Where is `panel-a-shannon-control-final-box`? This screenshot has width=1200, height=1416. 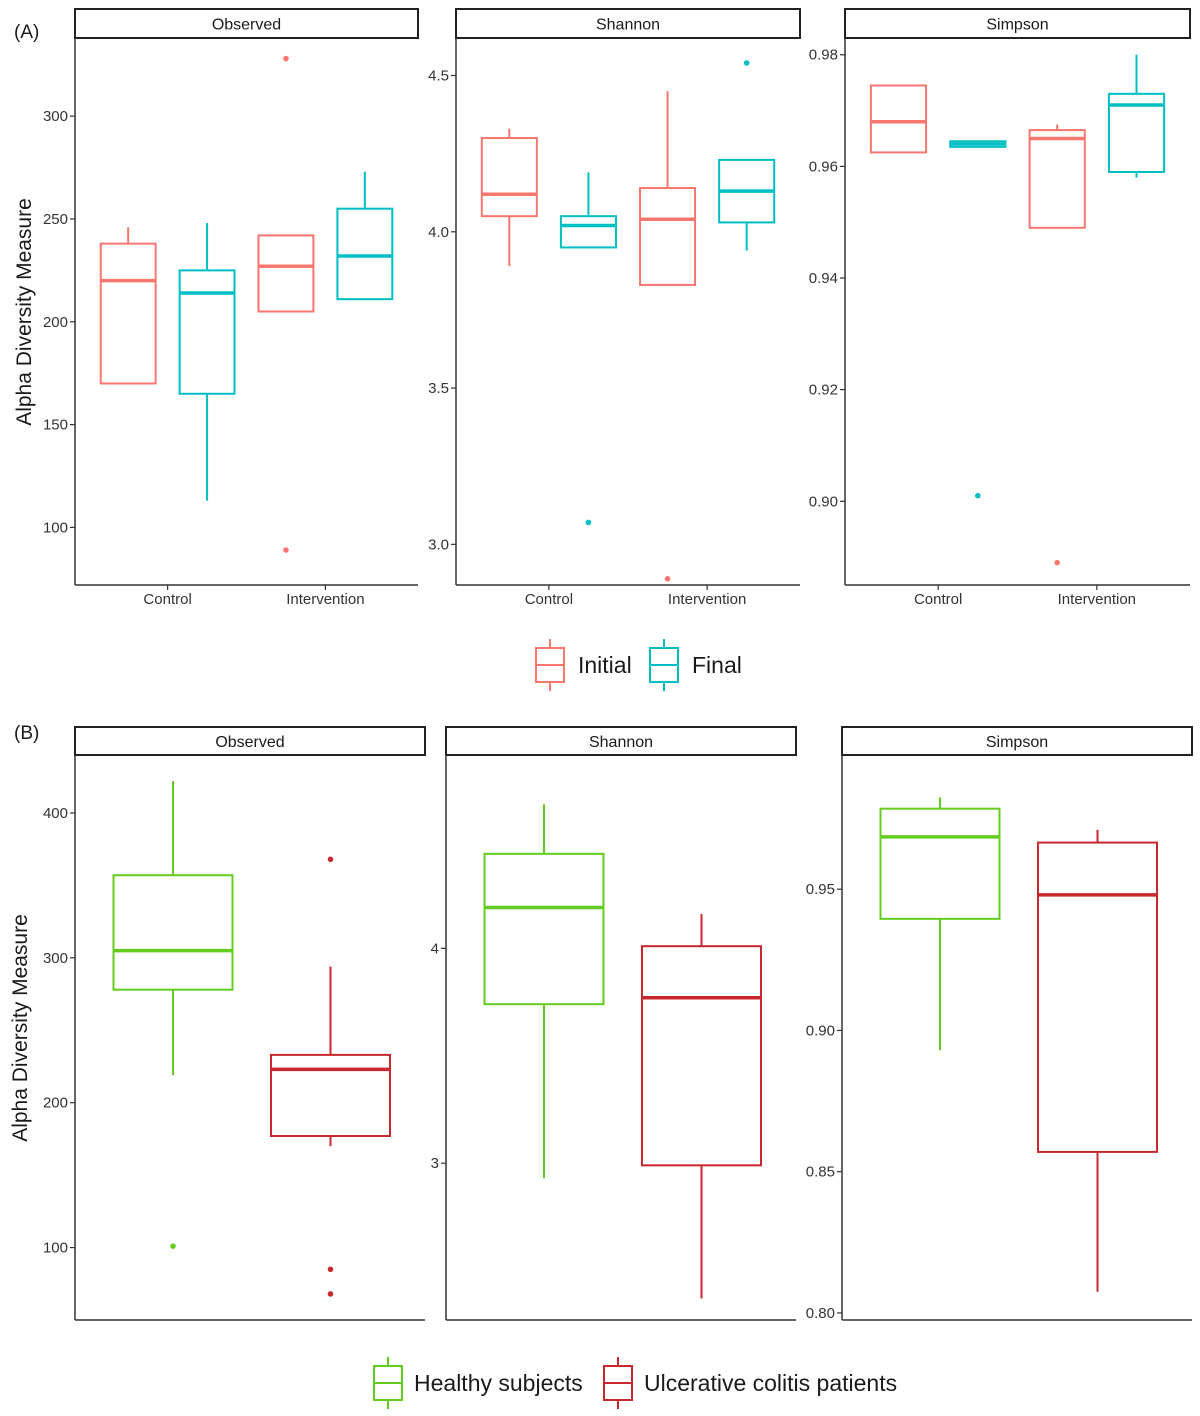 panel-a-shannon-control-final-box is located at coordinates (588, 232).